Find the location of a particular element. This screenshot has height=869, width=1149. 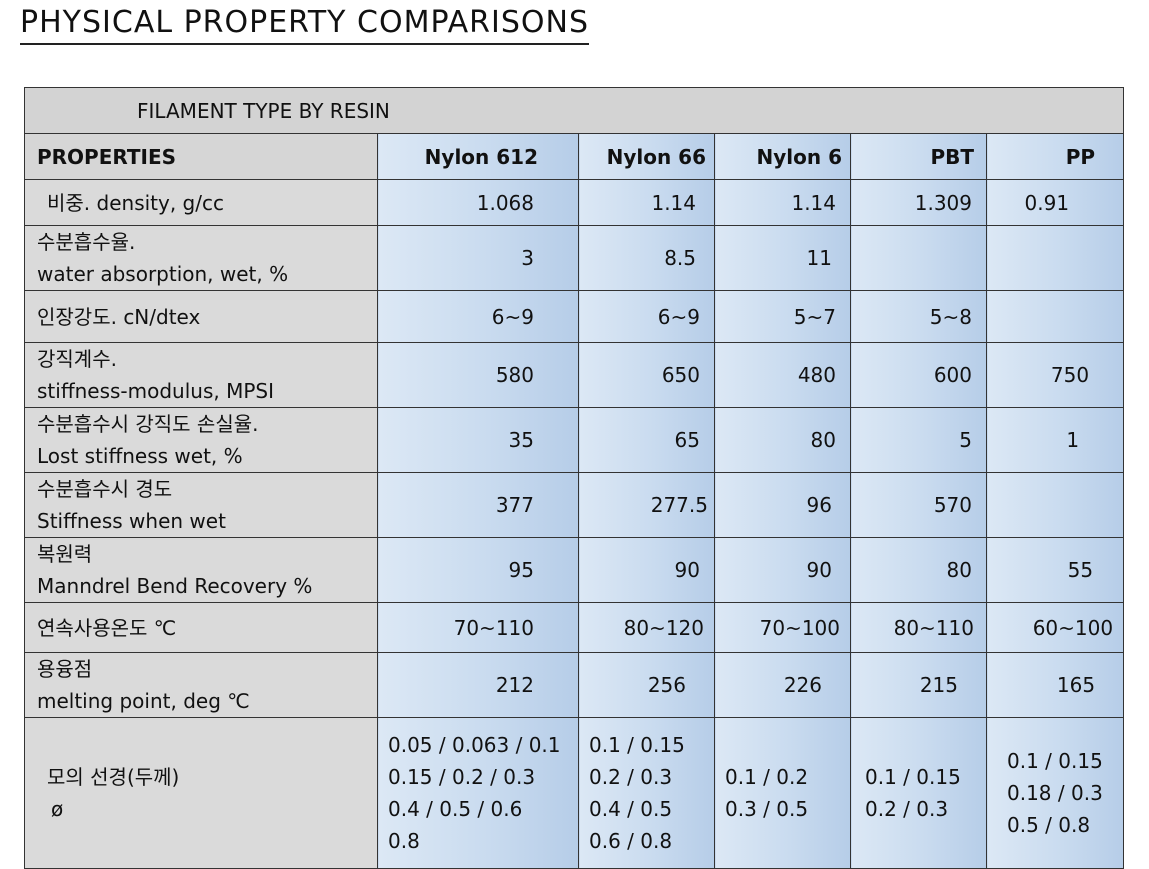

table-row: 인장강도. cN/dtex 6~9 6~9 5~7 5~8 is located at coordinates (574, 316).